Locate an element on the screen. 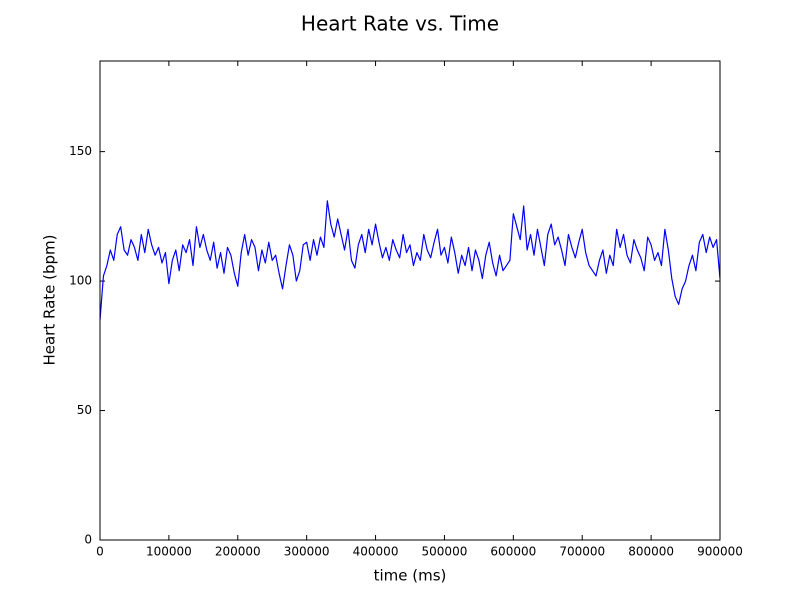  y-tick-label: 0 is located at coordinates (88, 540).